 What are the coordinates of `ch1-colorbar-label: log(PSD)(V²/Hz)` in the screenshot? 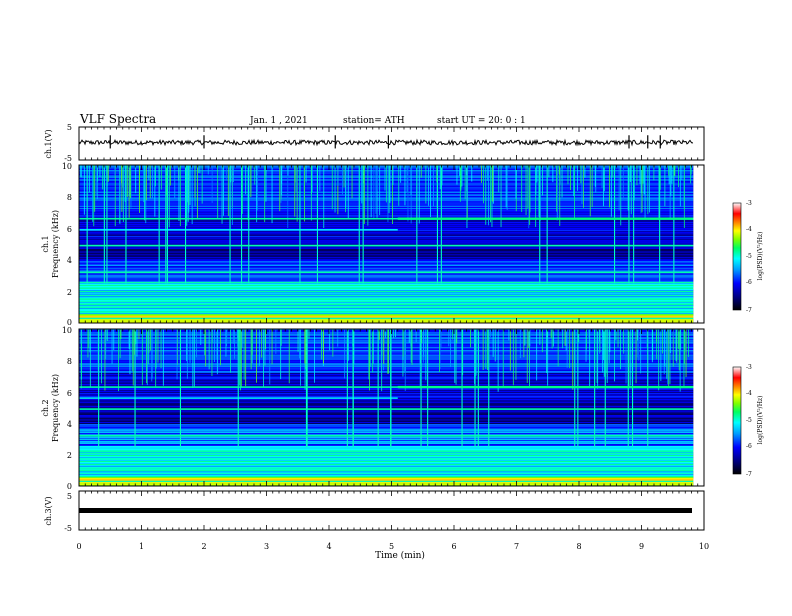 It's located at (760, 256).